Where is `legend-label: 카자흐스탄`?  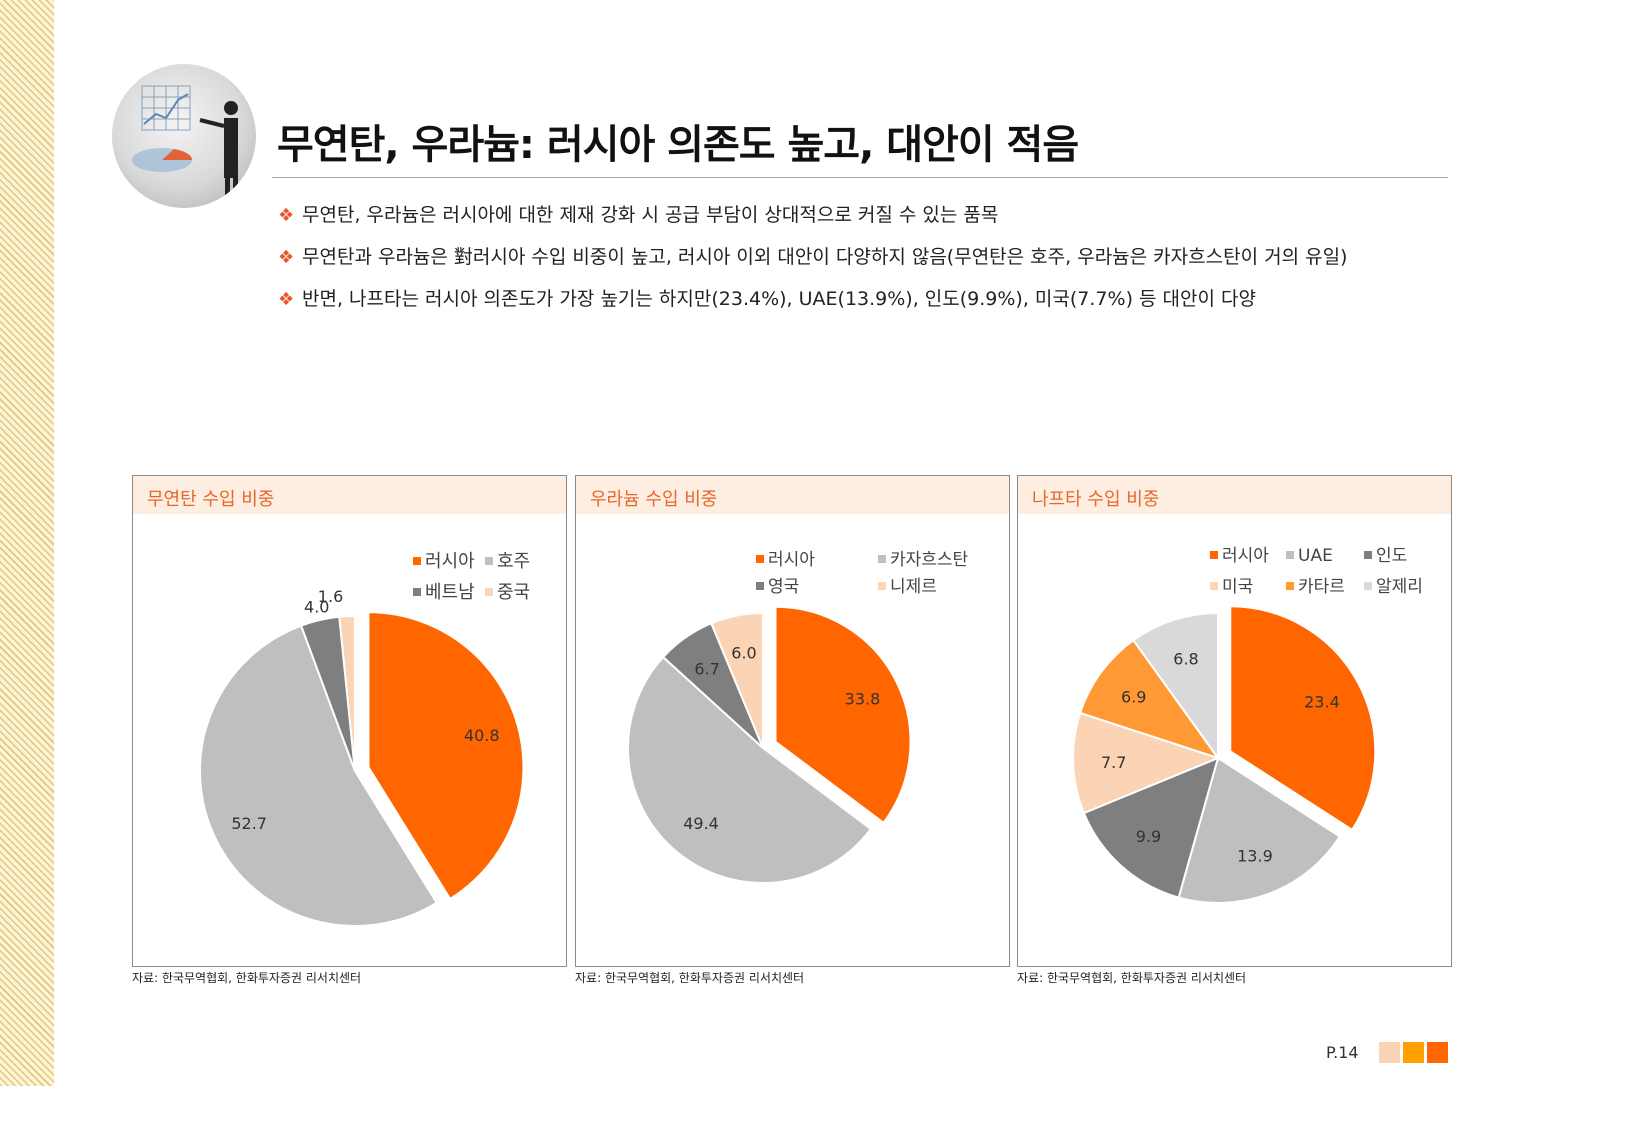 legend-label: 카자흐스탄 is located at coordinates (929, 560).